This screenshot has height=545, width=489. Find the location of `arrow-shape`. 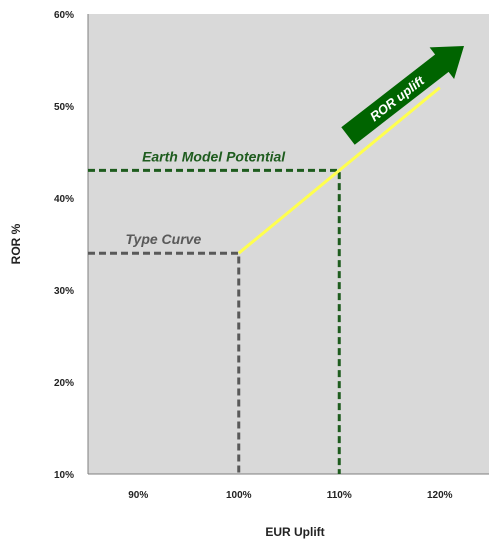

arrow-shape is located at coordinates (402, 95).